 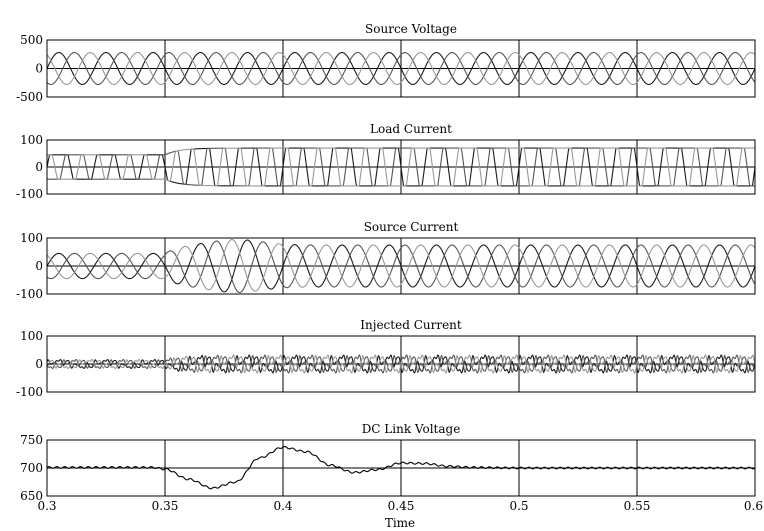 I want to click on x-tick-label: 0.6, so click(x=753, y=506).